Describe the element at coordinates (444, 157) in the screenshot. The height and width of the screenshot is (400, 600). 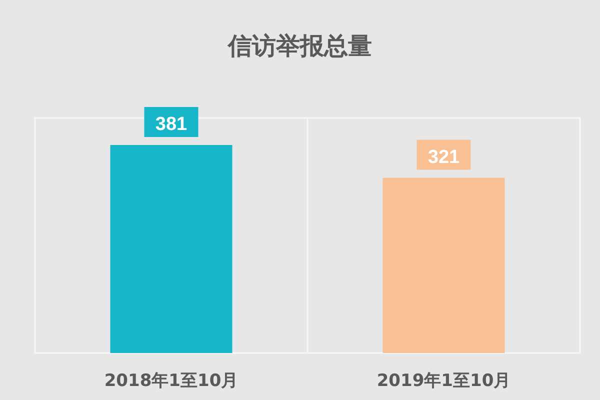
I see `data-label: 321` at that location.